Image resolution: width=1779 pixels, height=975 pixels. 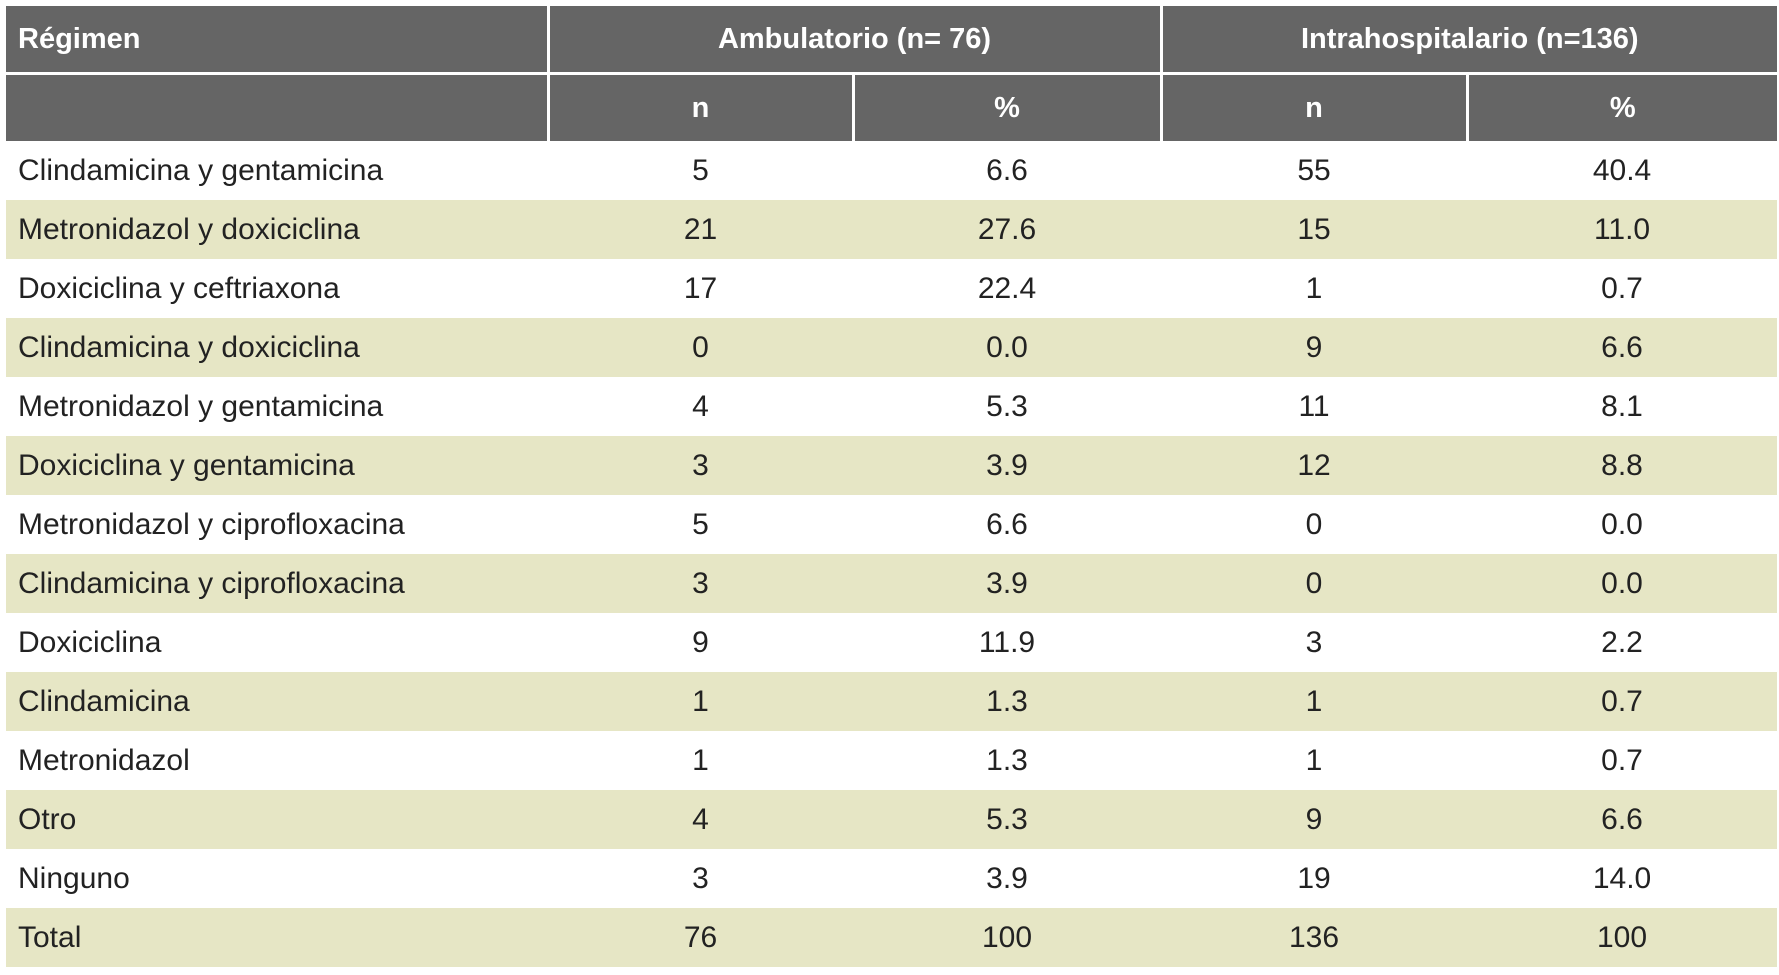 What do you see at coordinates (891, 406) in the screenshot?
I see `table-row: Metronidazol y gentamicina 4 5.3 11 8.1` at bounding box center [891, 406].